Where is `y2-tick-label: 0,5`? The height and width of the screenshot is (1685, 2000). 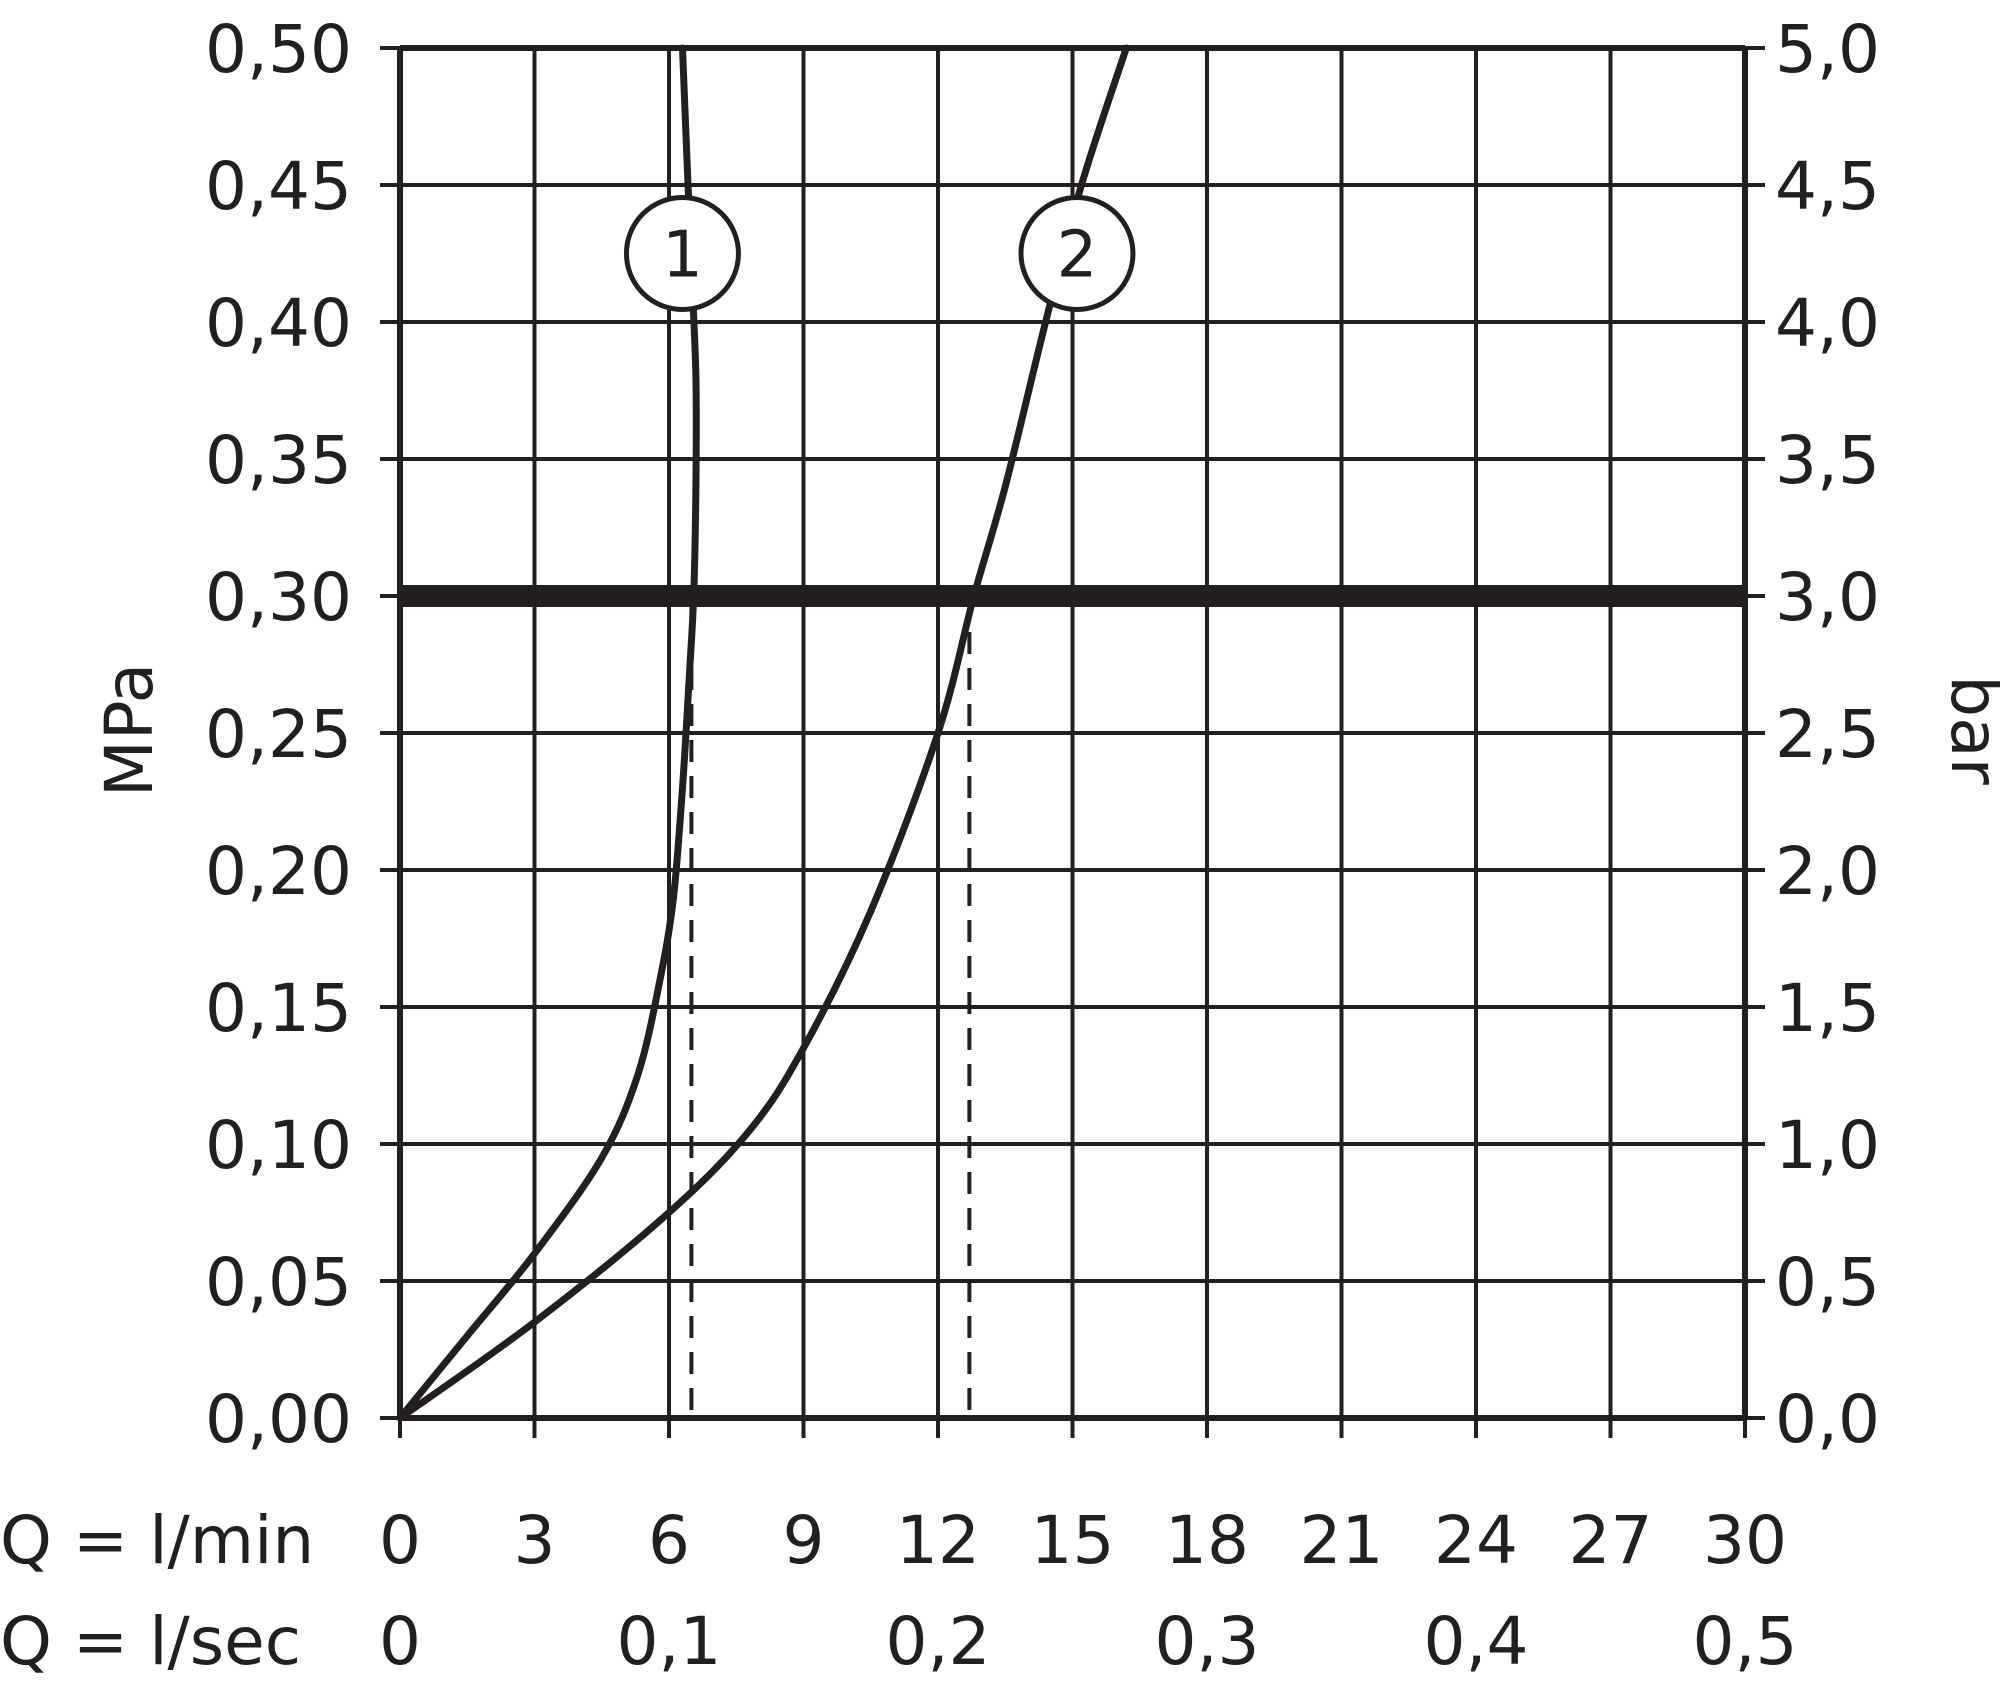 y2-tick-label: 0,5 is located at coordinates (1827, 1282).